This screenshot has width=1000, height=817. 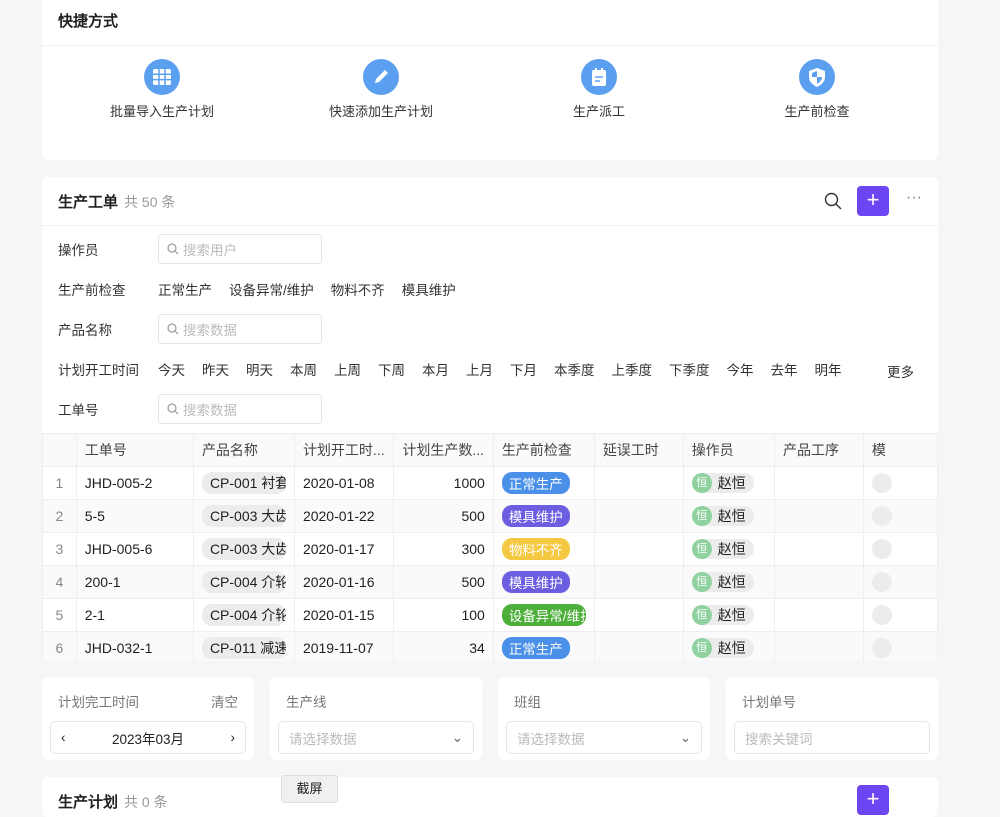 What do you see at coordinates (574, 370) in the screenshot?
I see `filter-option: 本季度` at bounding box center [574, 370].